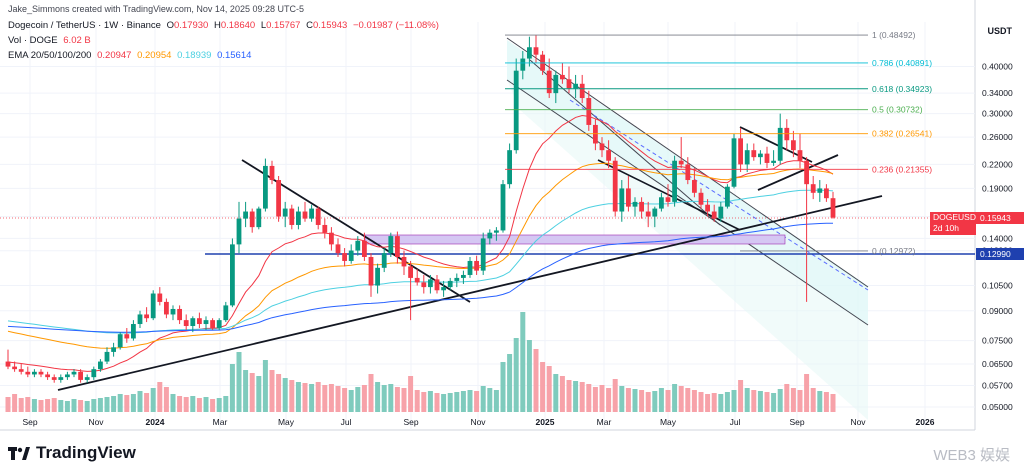  Describe the element at coordinates (902, 89) in the screenshot. I see `fib-level-label: 0.618 (0.34923)` at that location.